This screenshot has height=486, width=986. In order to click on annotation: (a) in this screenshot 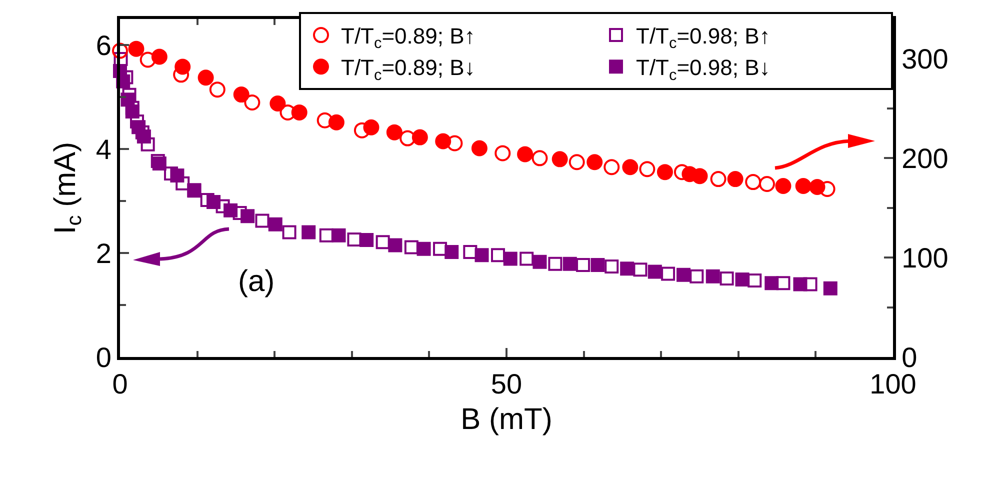, I will do `click(256, 281)`.